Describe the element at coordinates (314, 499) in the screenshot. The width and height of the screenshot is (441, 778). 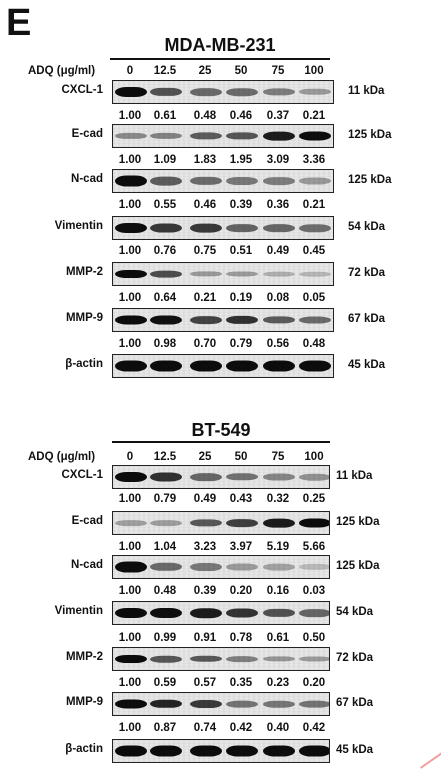
I see `ratio-value: 0.25` at that location.